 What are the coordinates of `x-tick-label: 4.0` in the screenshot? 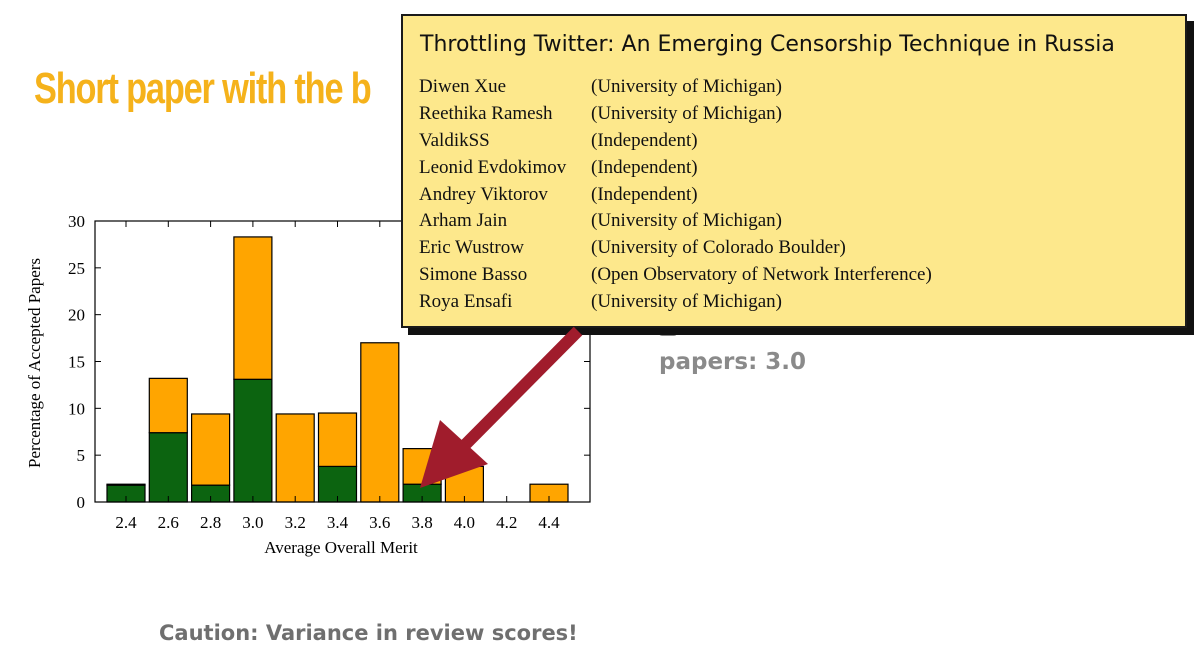 It's located at (464, 522).